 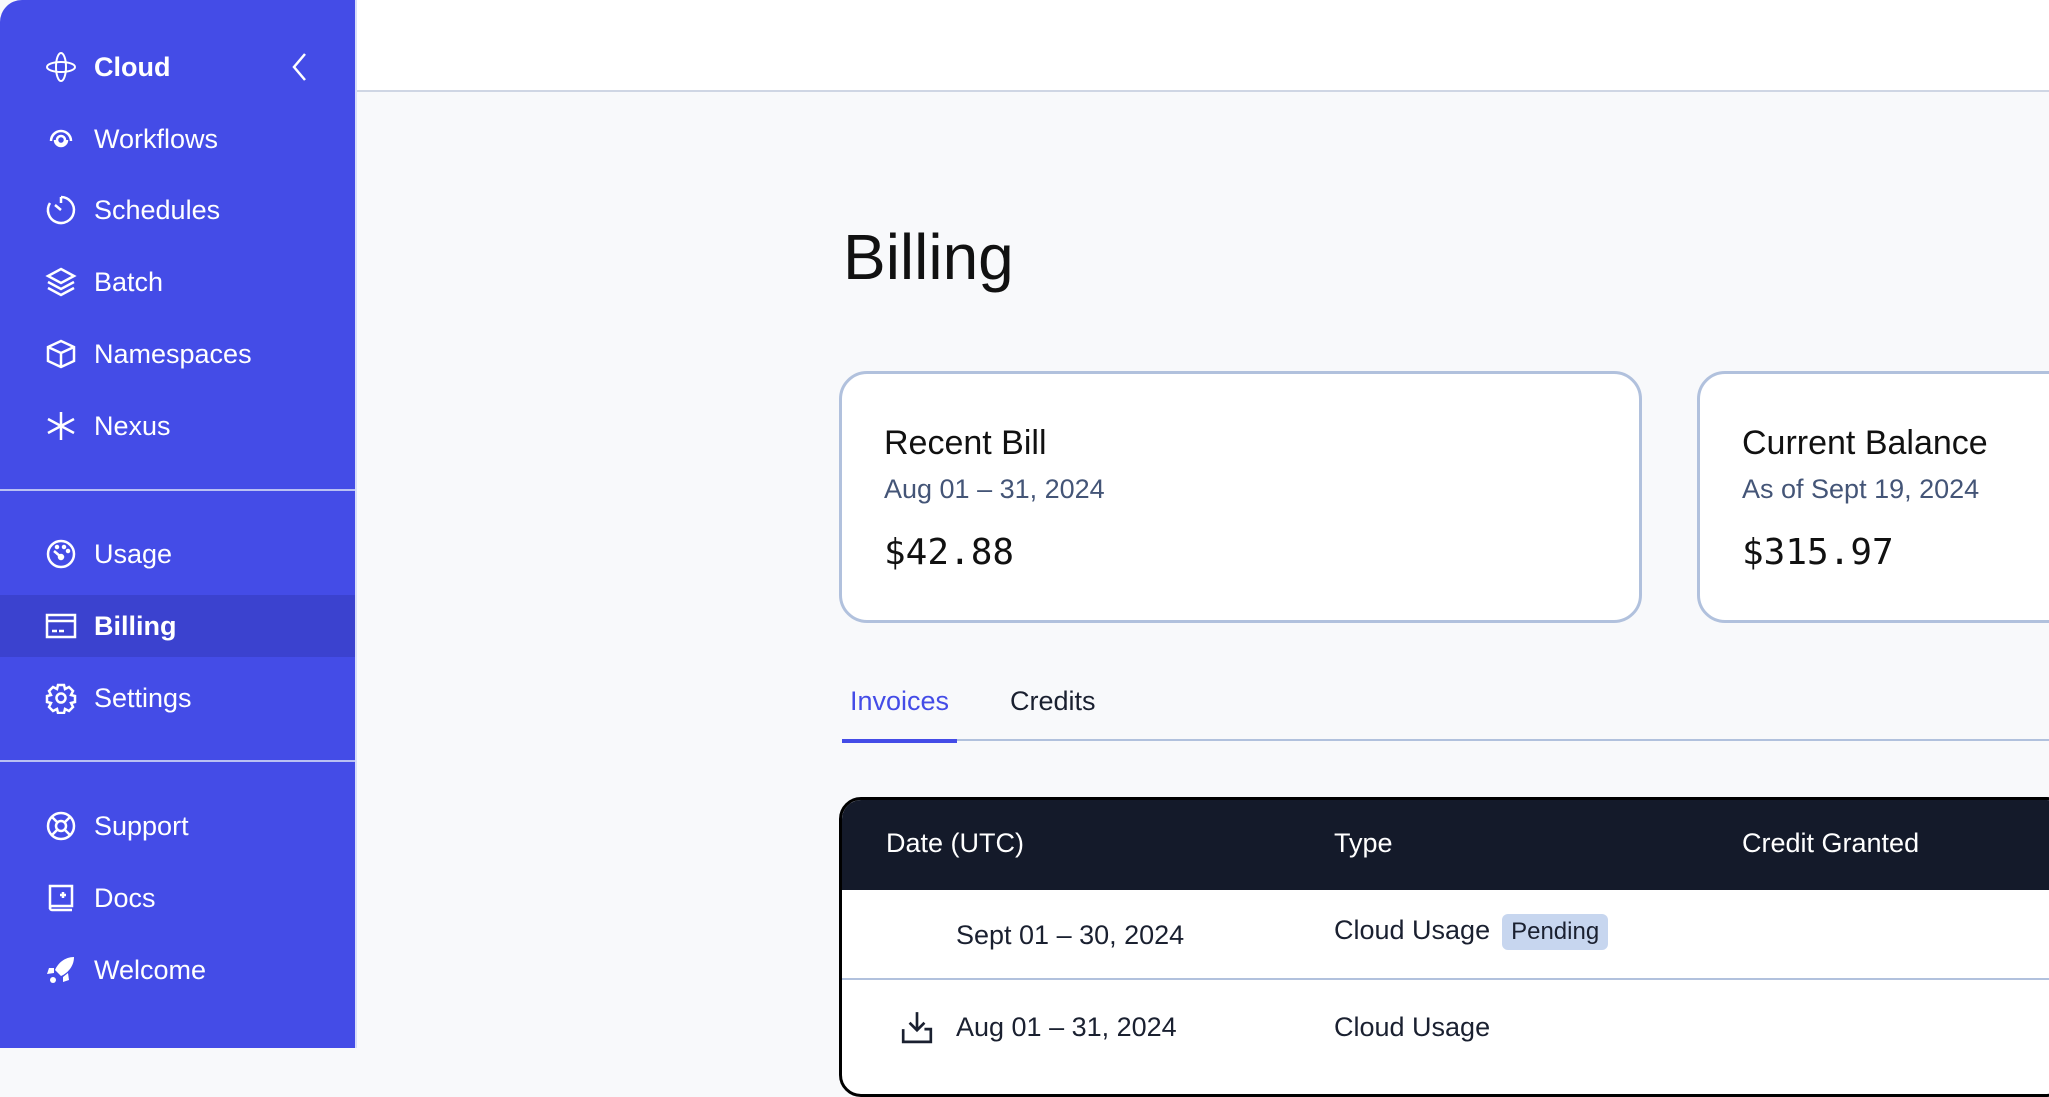 I want to click on row-type: Cloud Usage Pending, so click(x=1471, y=932).